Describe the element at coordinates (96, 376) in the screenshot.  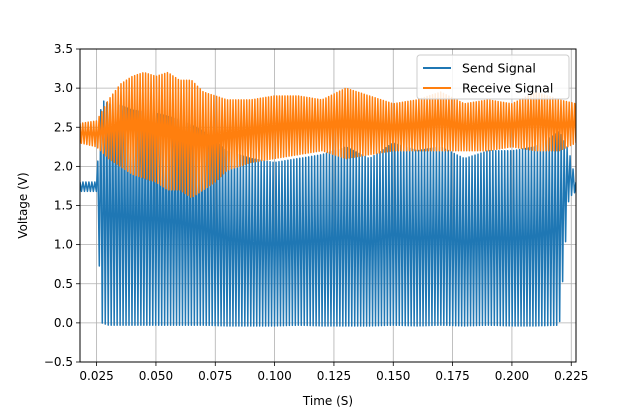
I see `x-tick-label: 0.025` at that location.